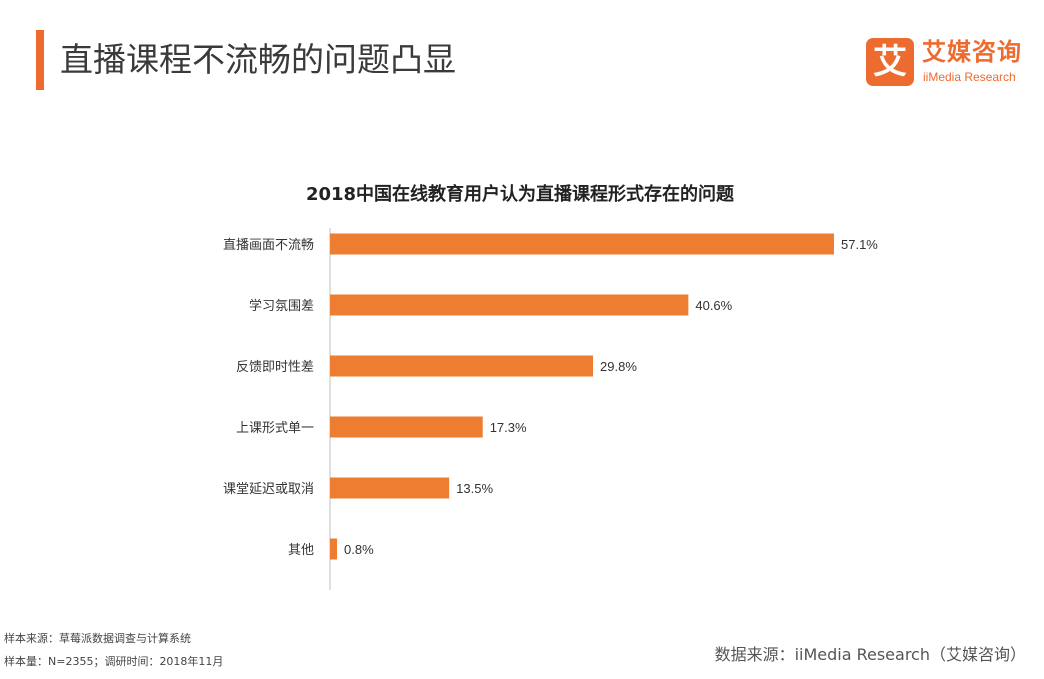 This screenshot has width=1044, height=679. Describe the element at coordinates (972, 52) in the screenshot. I see `logo-name-cn: 艾媒咨询` at that location.